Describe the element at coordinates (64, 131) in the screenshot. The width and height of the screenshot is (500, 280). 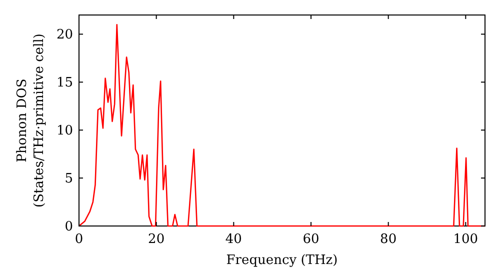
I see `y-tick-label: 10` at that location.